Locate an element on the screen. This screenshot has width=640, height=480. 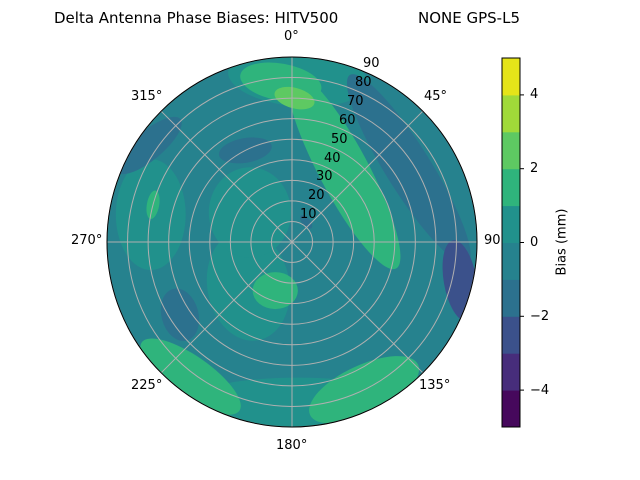
chart-title-right: NONE GPS-L5 is located at coordinates (469, 18).